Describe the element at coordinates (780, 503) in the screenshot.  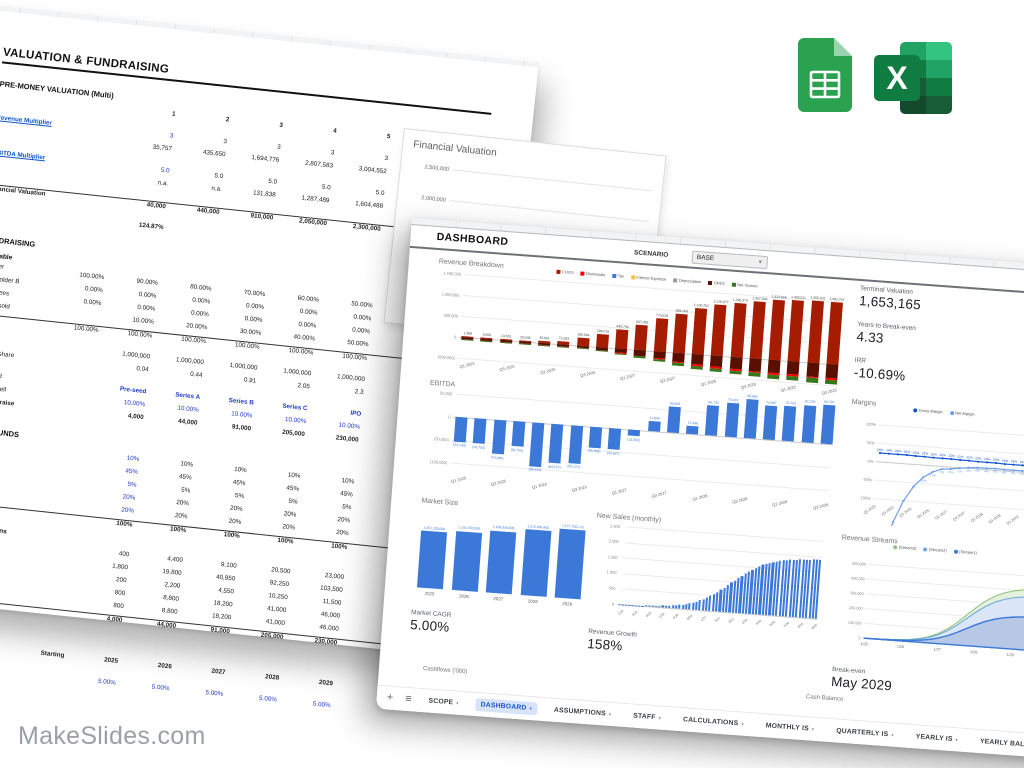
I see `axis-tick-label: Q1 2029` at that location.